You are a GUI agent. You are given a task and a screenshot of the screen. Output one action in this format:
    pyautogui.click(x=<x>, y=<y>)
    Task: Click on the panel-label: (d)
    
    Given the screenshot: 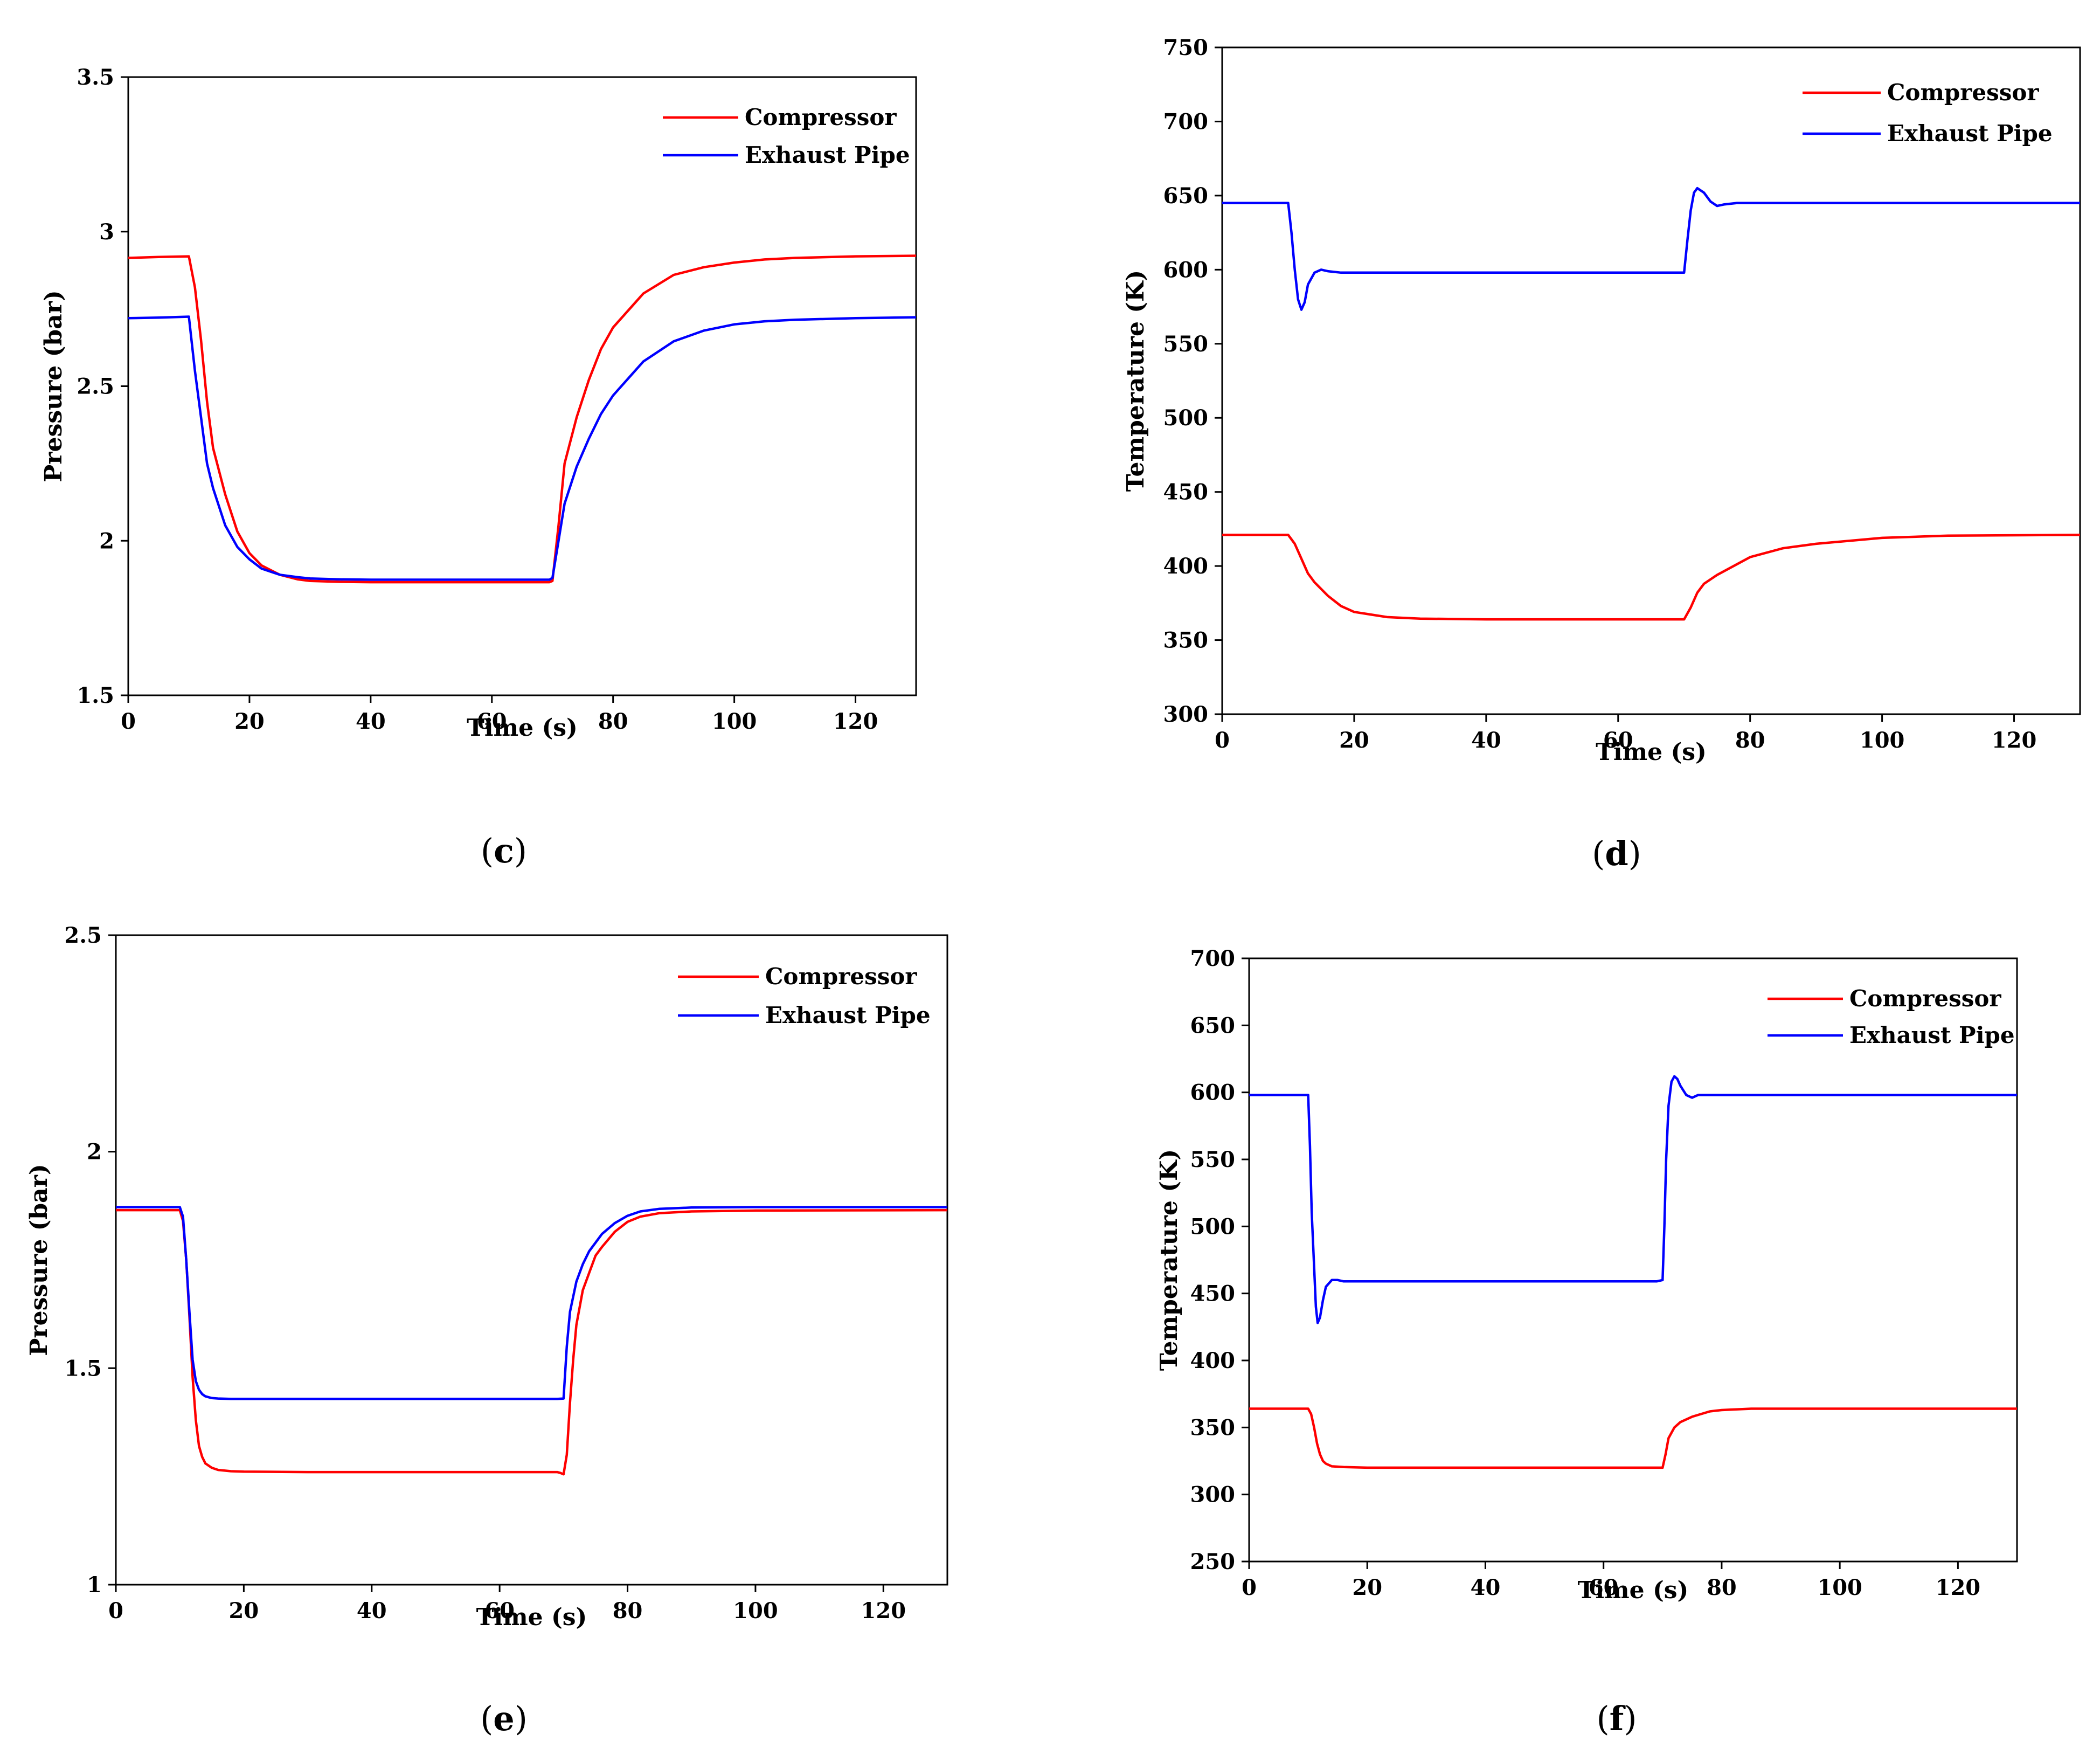 What is the action you would take?
    pyautogui.click(x=1616, y=853)
    